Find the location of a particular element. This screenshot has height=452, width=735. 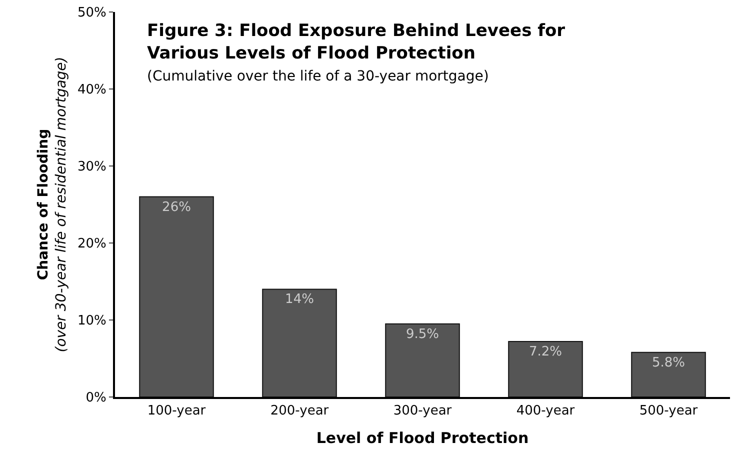

y-tick-label: 30% is located at coordinates (91, 167).